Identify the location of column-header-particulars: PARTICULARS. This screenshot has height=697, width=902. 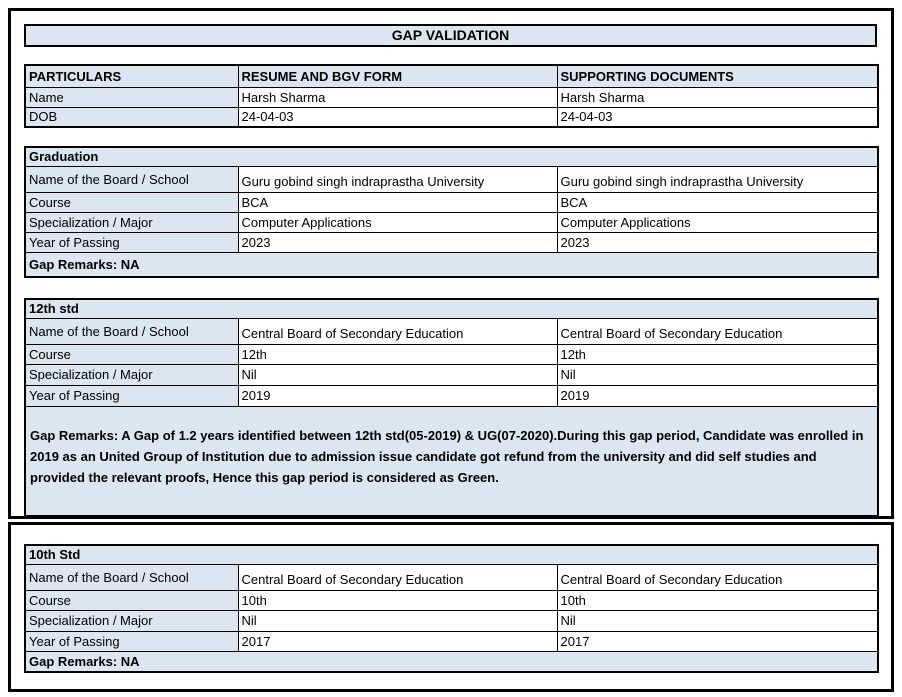
(131, 76).